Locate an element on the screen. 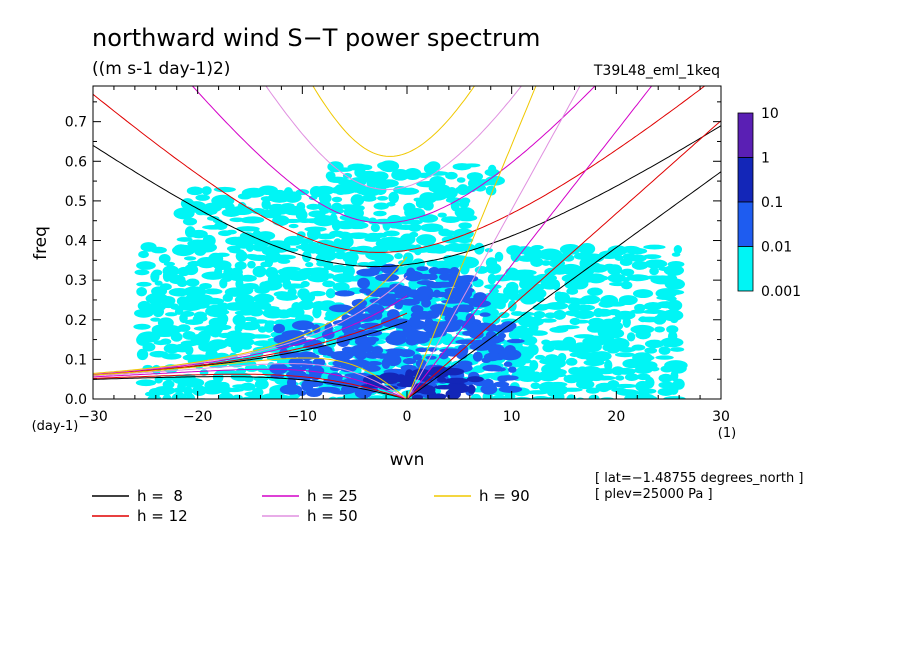 The image size is (904, 654). x-unit-label: (1) is located at coordinates (727, 433).